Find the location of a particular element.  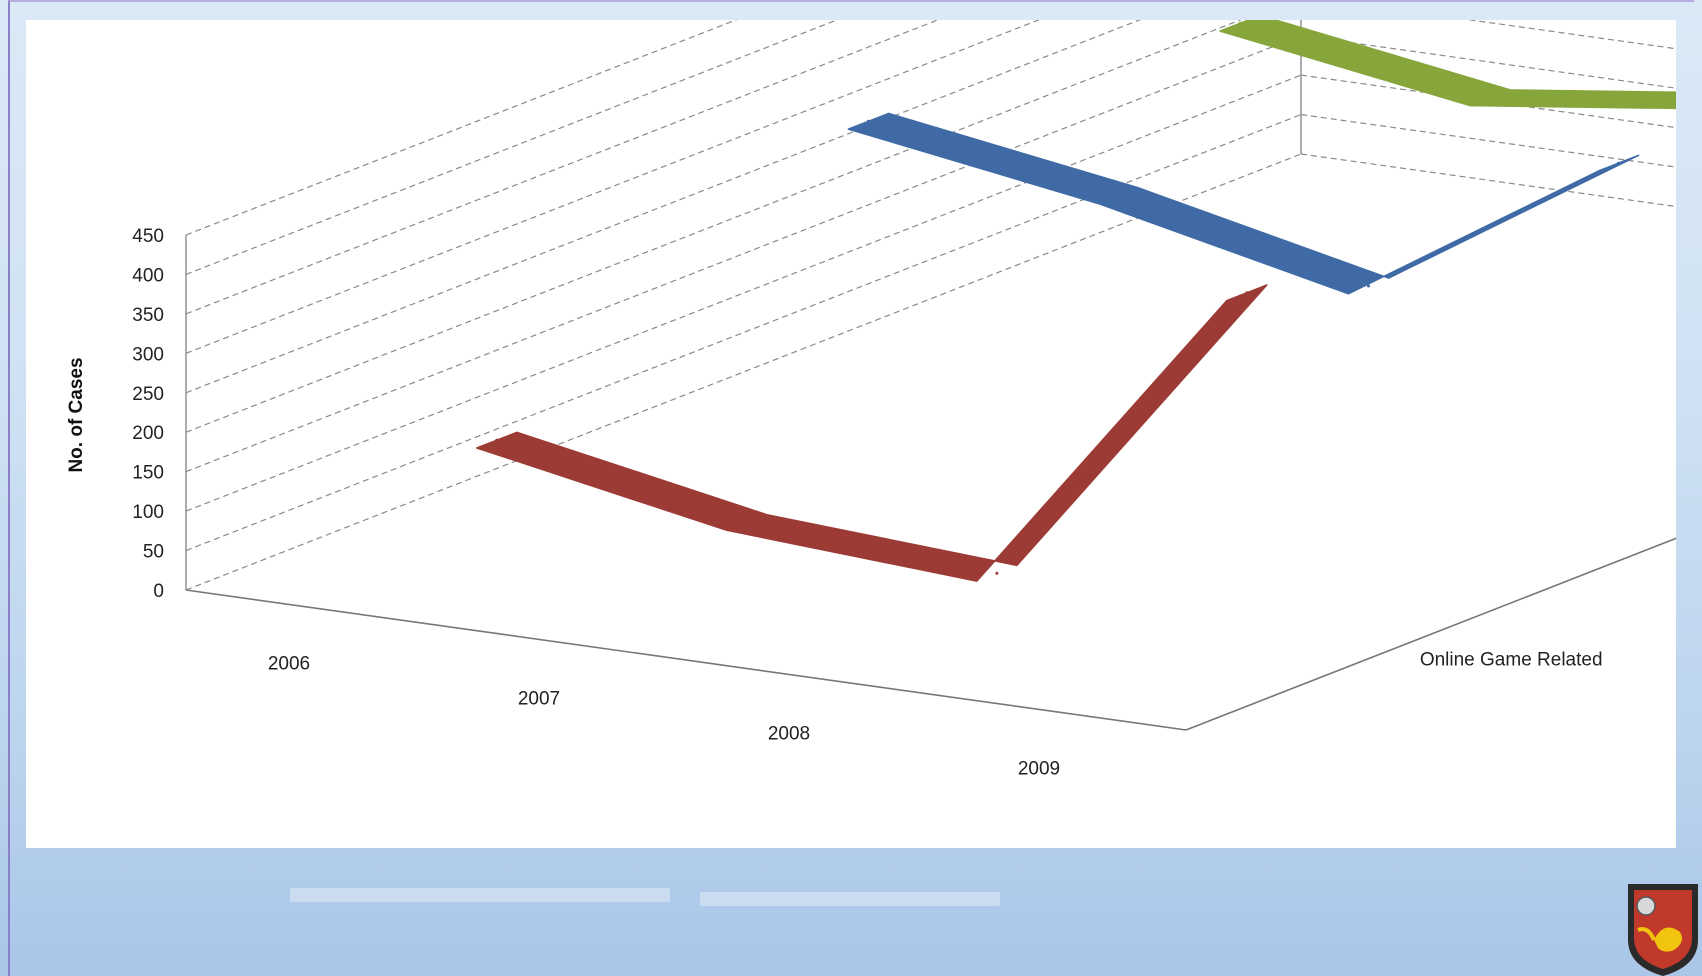

y-tick-label: 150 is located at coordinates (148, 473).